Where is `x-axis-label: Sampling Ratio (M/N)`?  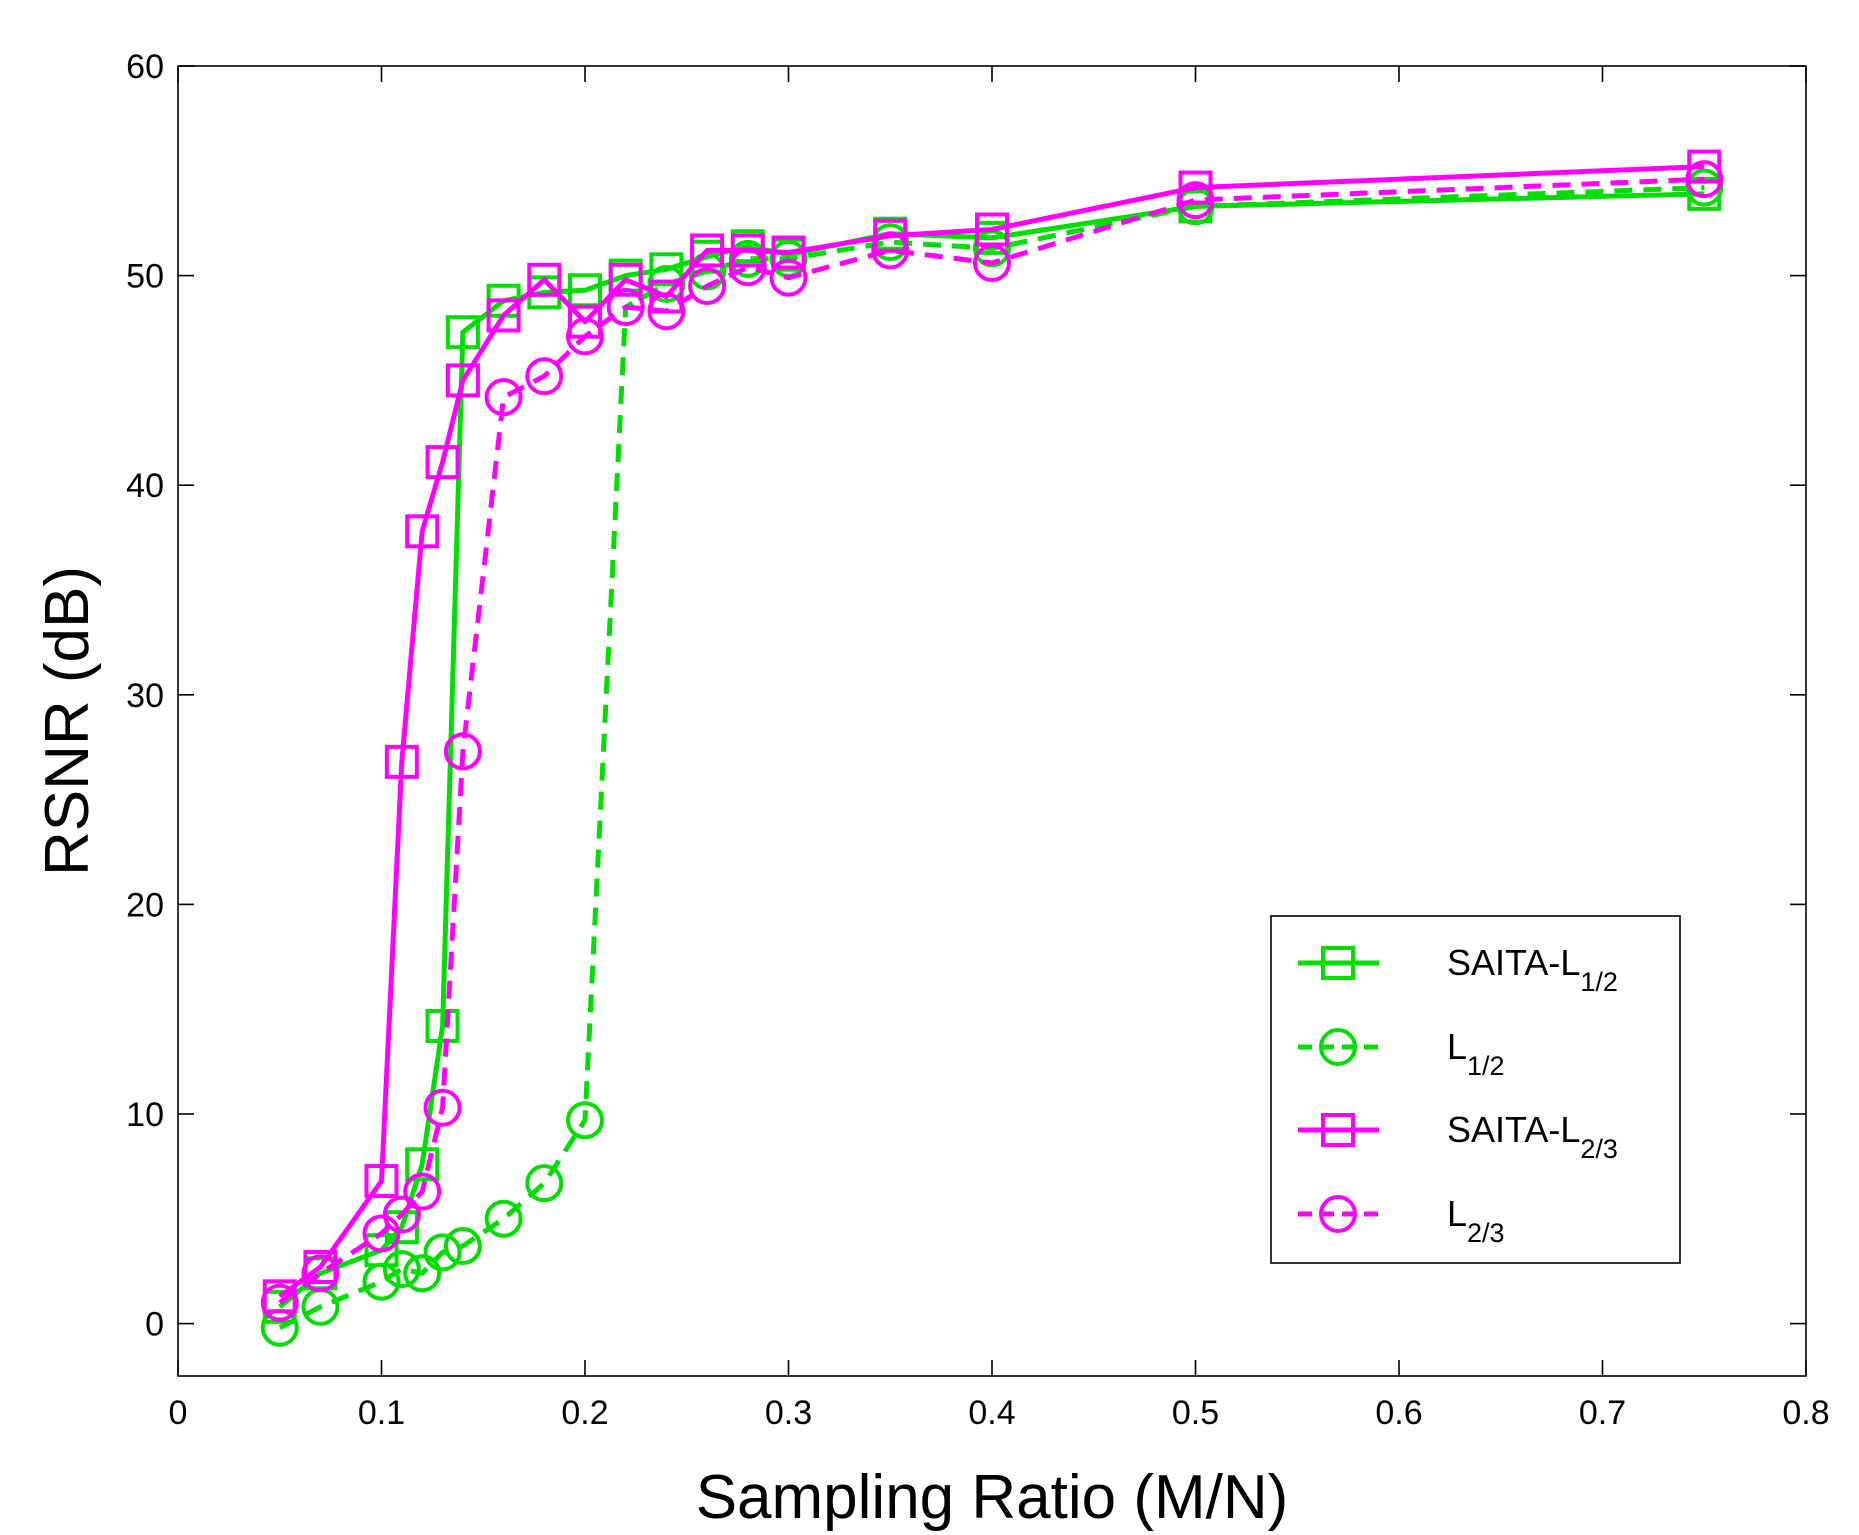
x-axis-label: Sampling Ratio (M/N) is located at coordinates (992, 1497).